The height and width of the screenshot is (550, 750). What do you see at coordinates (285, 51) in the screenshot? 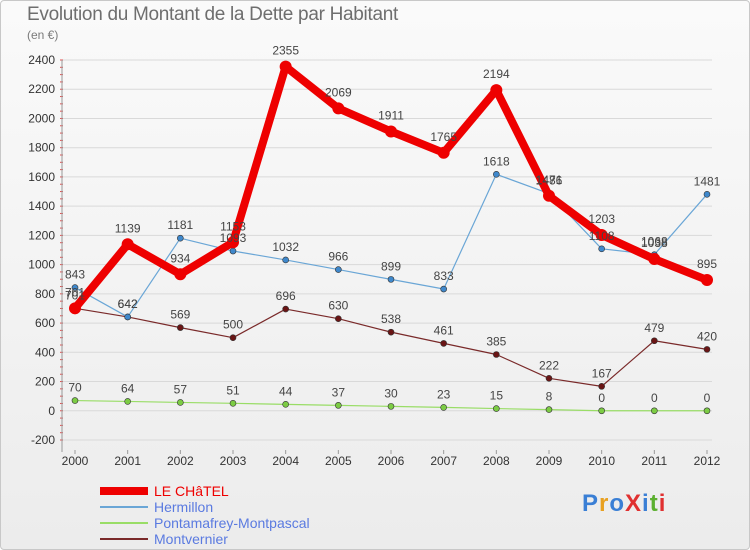
I see `data-label: 2355` at bounding box center [285, 51].